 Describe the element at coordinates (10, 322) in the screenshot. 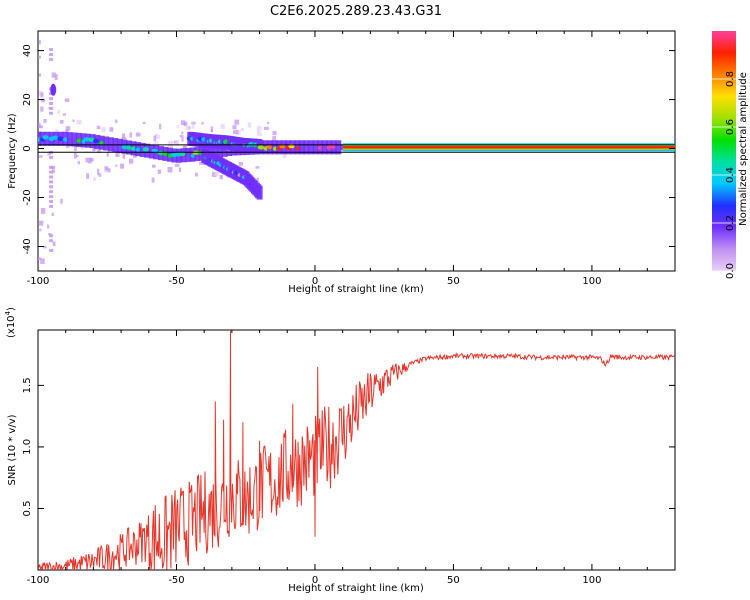

I see `snr-scale-label: (x104)` at that location.